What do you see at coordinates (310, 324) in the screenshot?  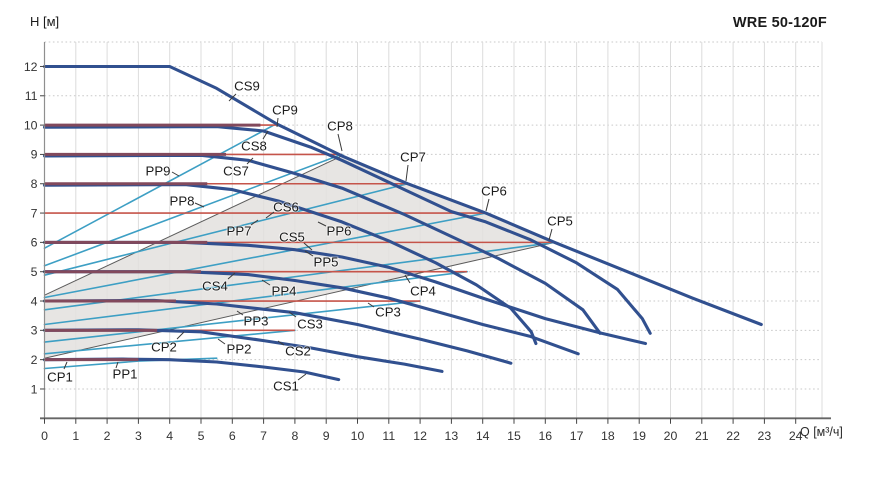 I see `curve-label-CS3: CS3` at bounding box center [310, 324].